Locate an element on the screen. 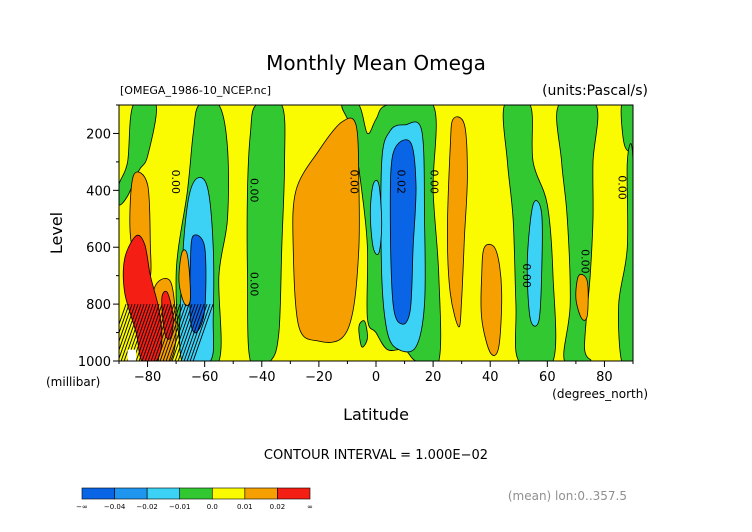 This screenshot has height=532, width=752. x-tick-label: 40 is located at coordinates (490, 377).